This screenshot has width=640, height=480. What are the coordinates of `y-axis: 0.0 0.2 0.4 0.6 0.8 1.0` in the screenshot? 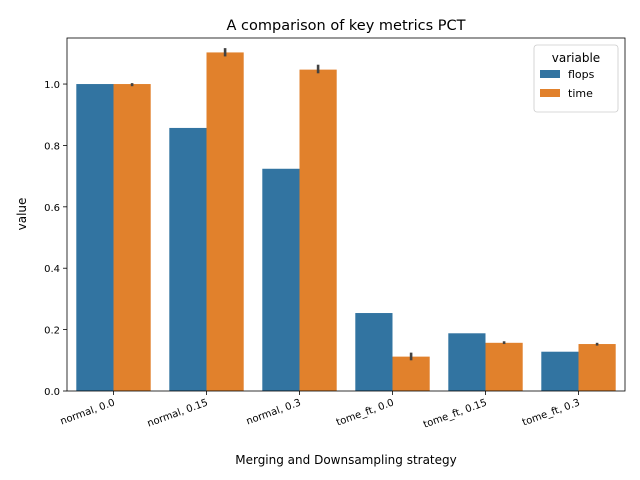 It's located at (55, 239).